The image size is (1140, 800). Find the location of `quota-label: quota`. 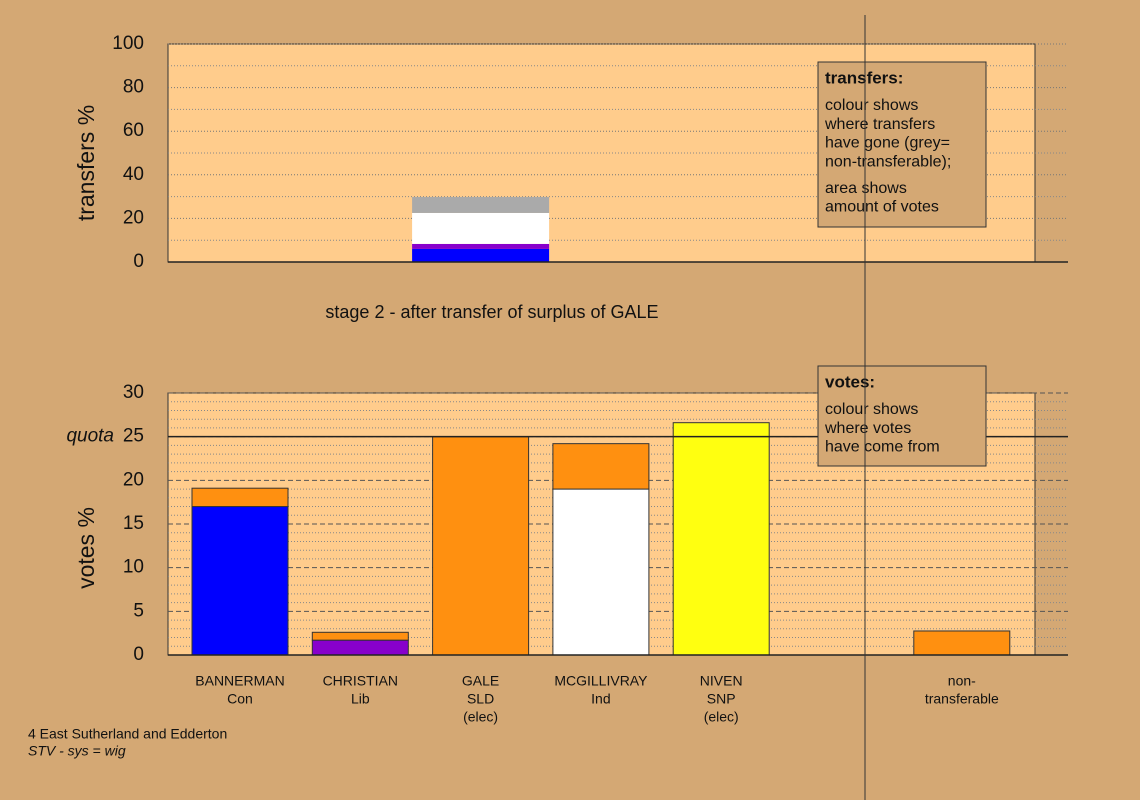

quota-label: quota is located at coordinates (90, 436).